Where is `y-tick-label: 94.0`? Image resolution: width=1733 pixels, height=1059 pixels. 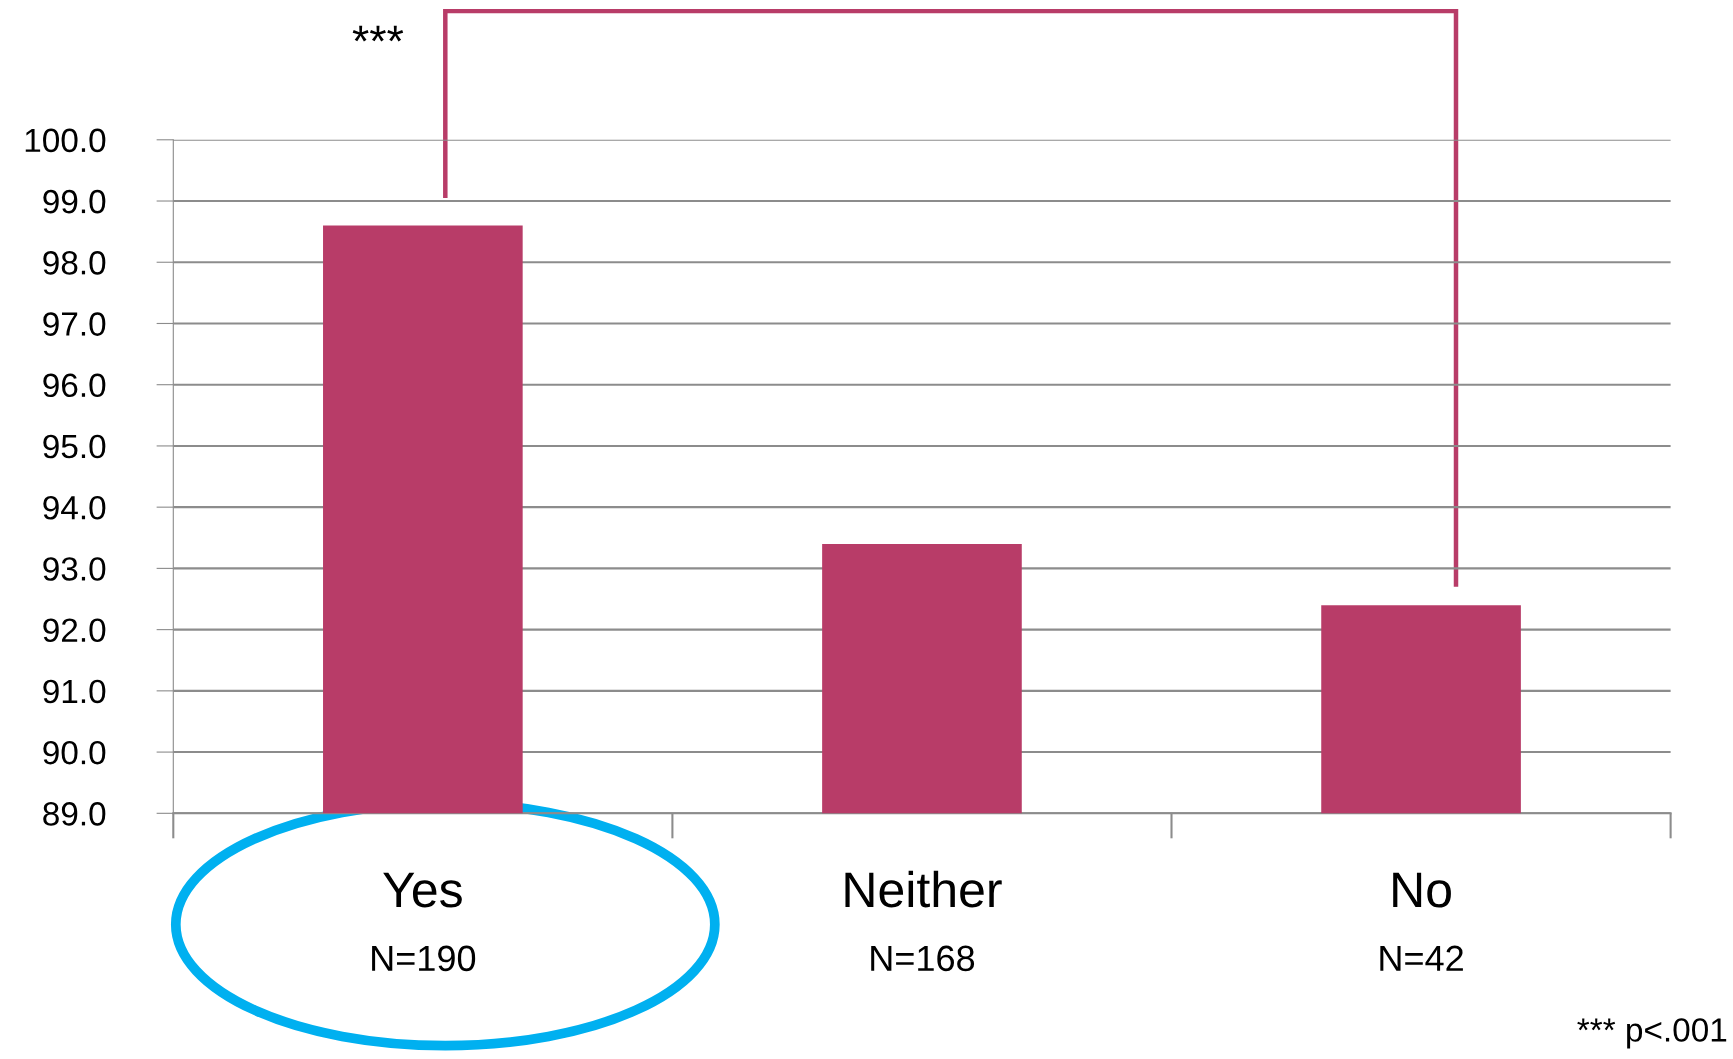
y-tick-label: 94.0 is located at coordinates (74, 507).